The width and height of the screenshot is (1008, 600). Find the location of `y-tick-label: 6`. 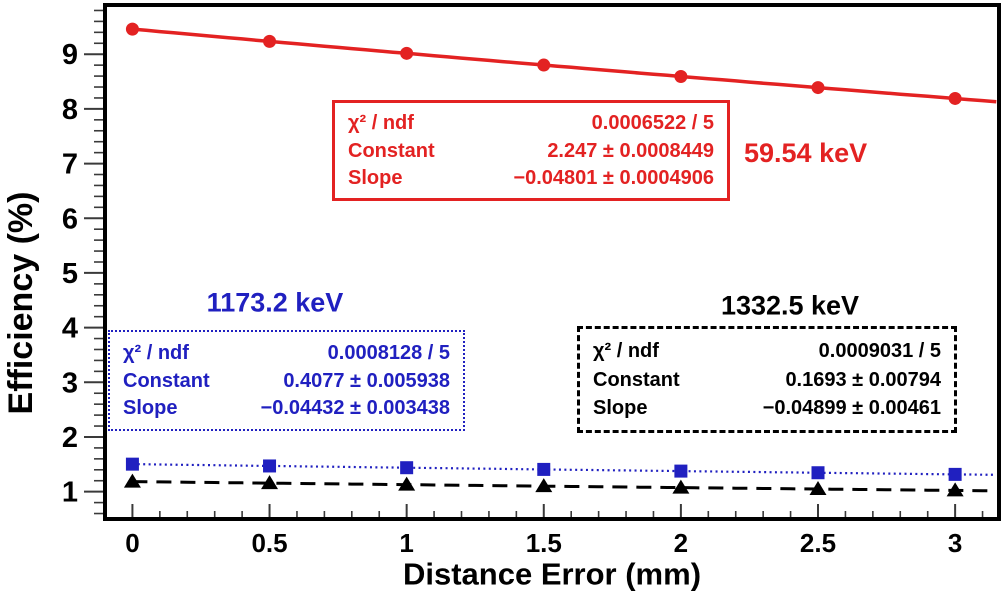

y-tick-label: 6 is located at coordinates (70, 219).